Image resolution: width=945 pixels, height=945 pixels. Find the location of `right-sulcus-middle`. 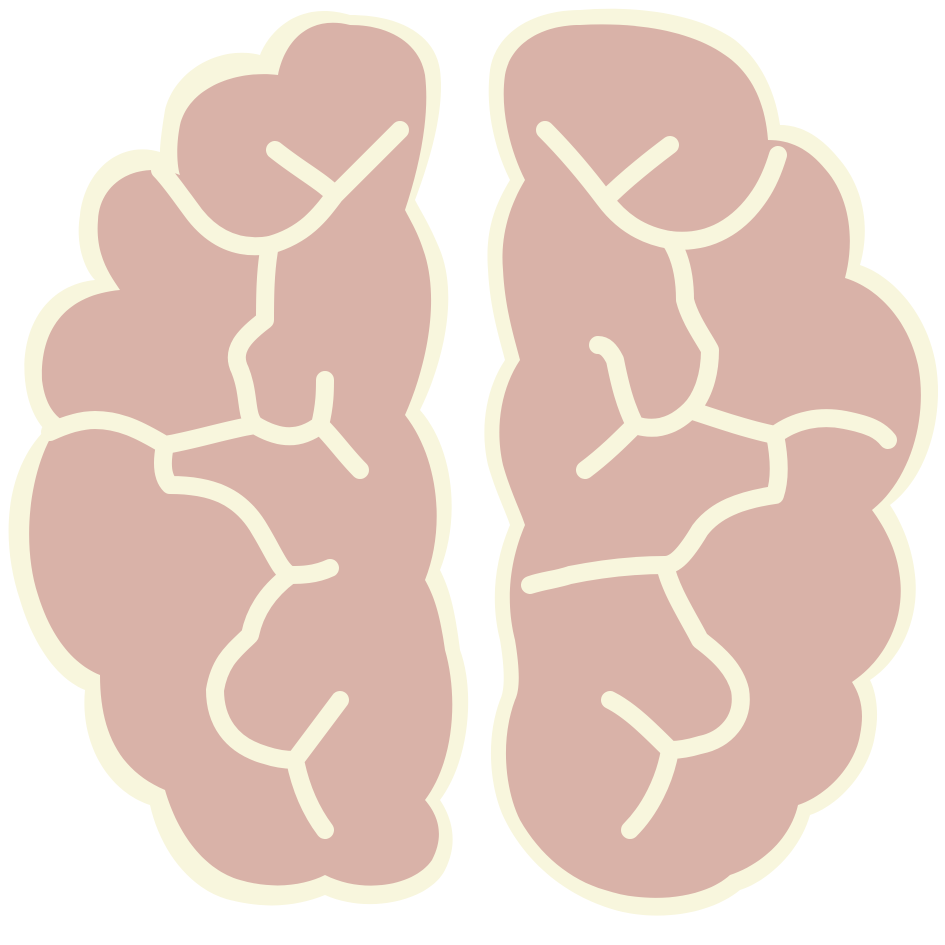

right-sulcus-middle is located at coordinates (736, 355).